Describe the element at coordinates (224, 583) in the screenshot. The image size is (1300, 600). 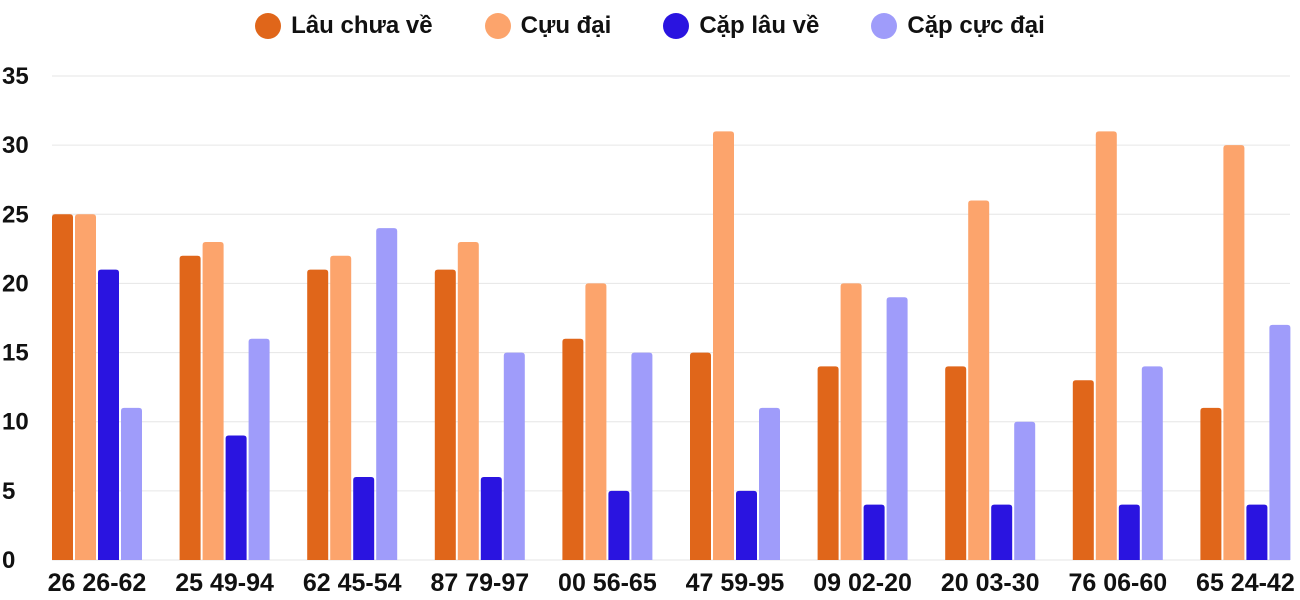
I see `x-tick-label: 25 49-94` at that location.